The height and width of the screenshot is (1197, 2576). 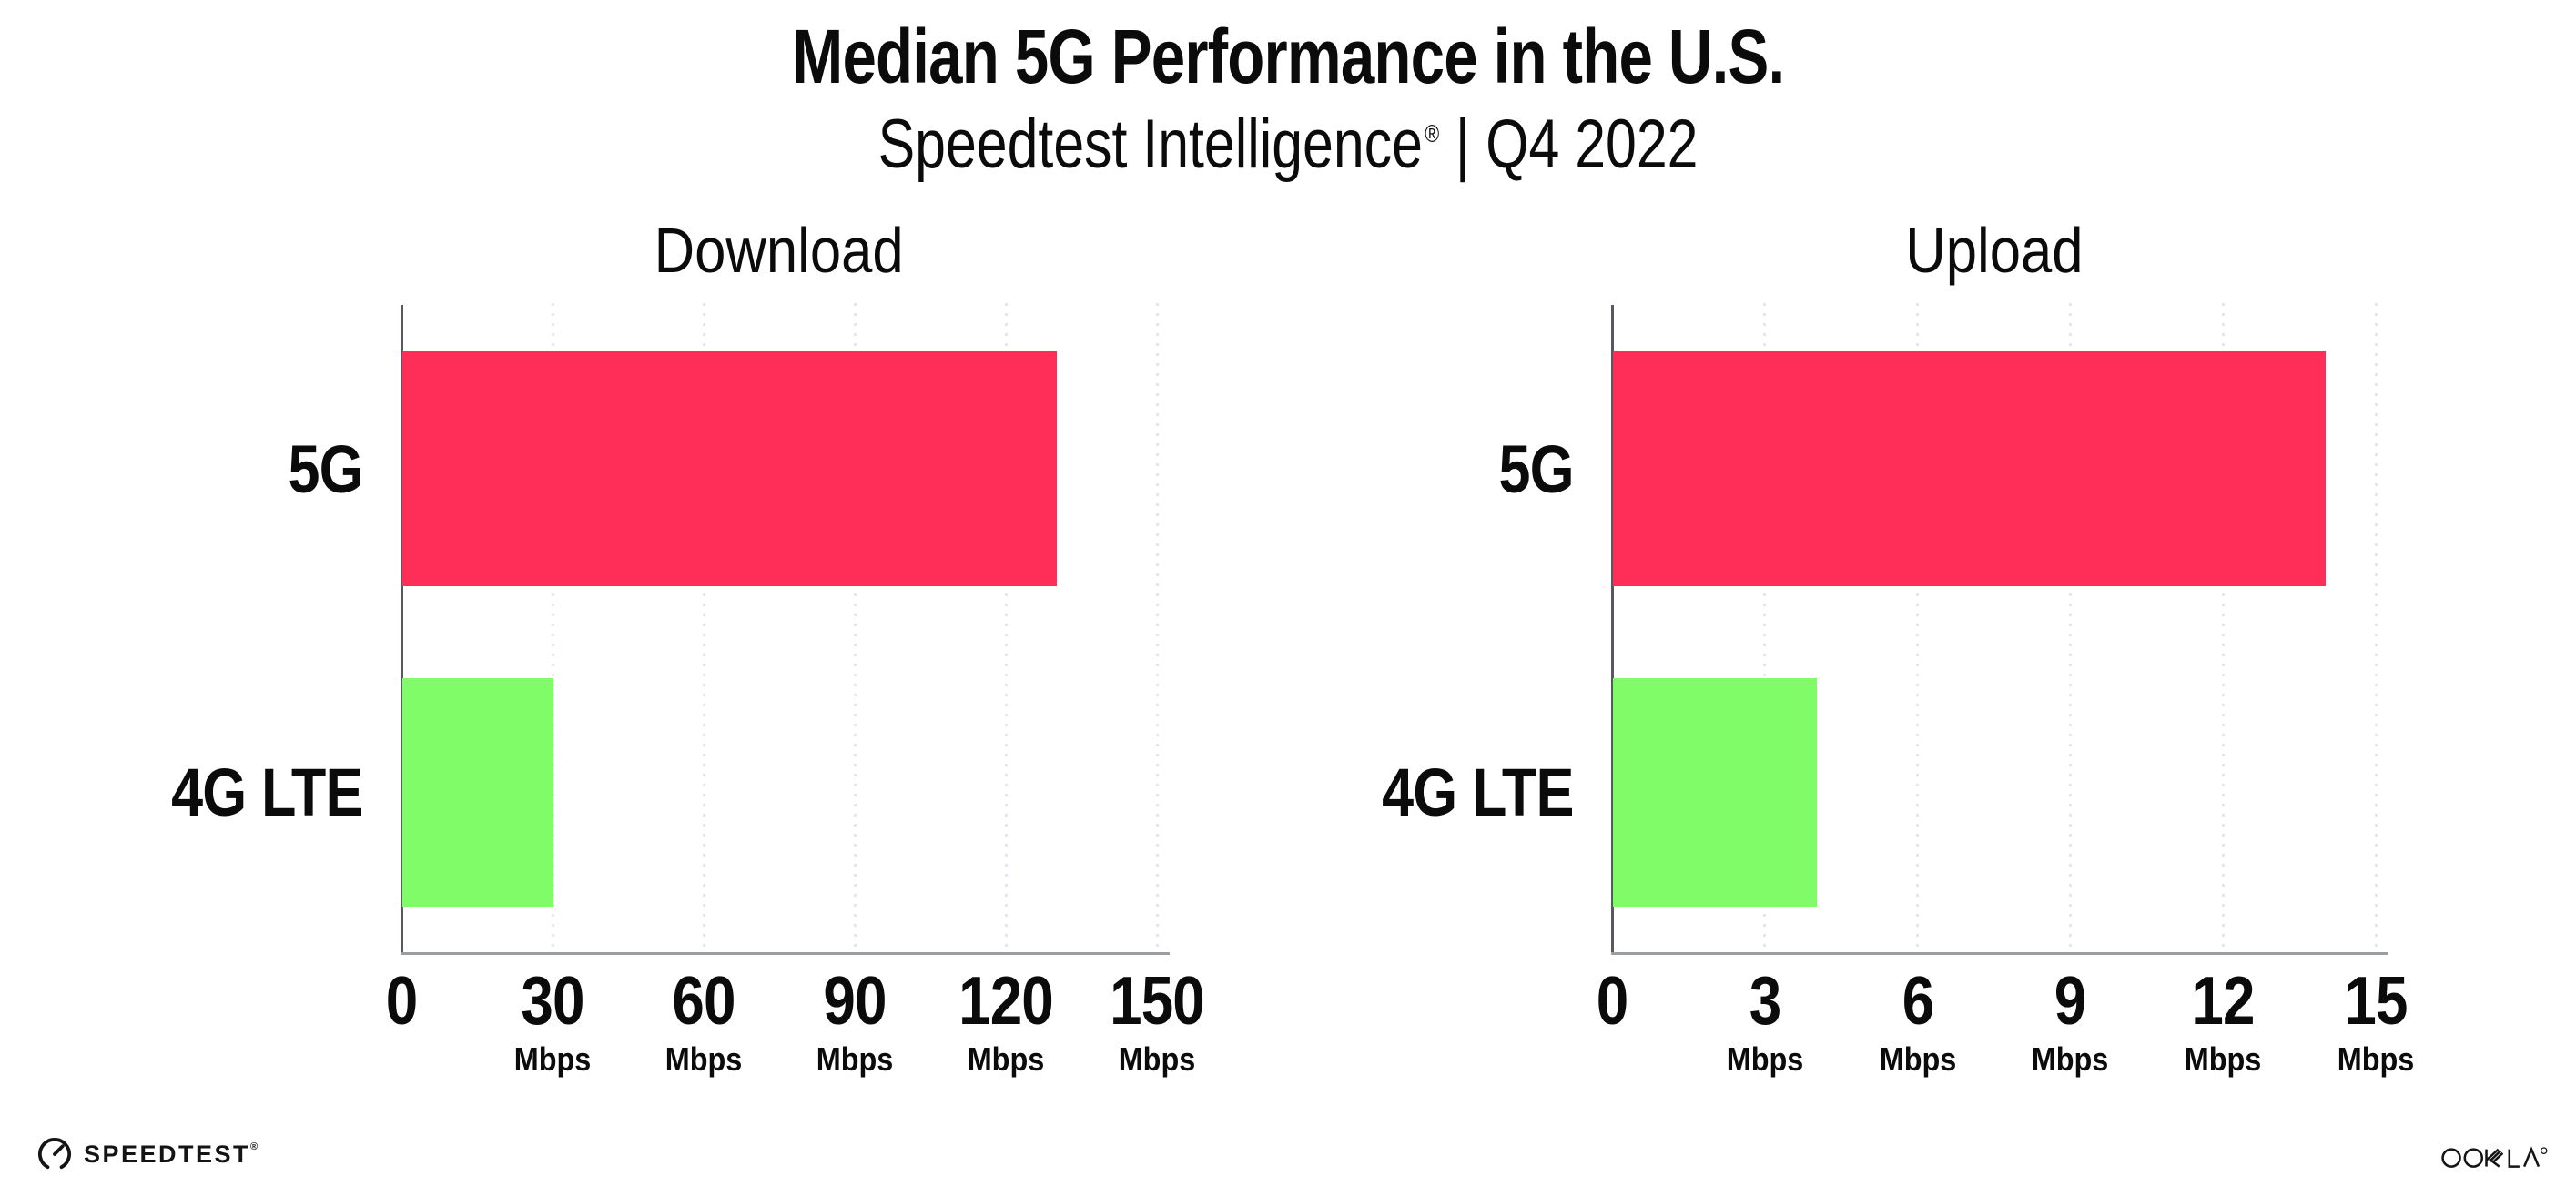 I want to click on subtitle-period: Q4 2022, so click(x=1592, y=145).